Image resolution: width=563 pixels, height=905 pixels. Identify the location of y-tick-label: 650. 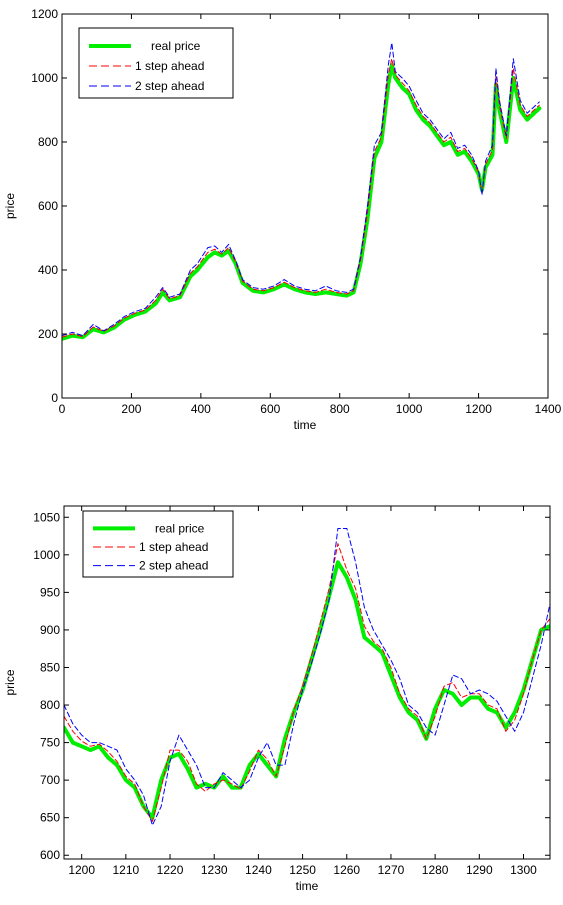
(50, 818).